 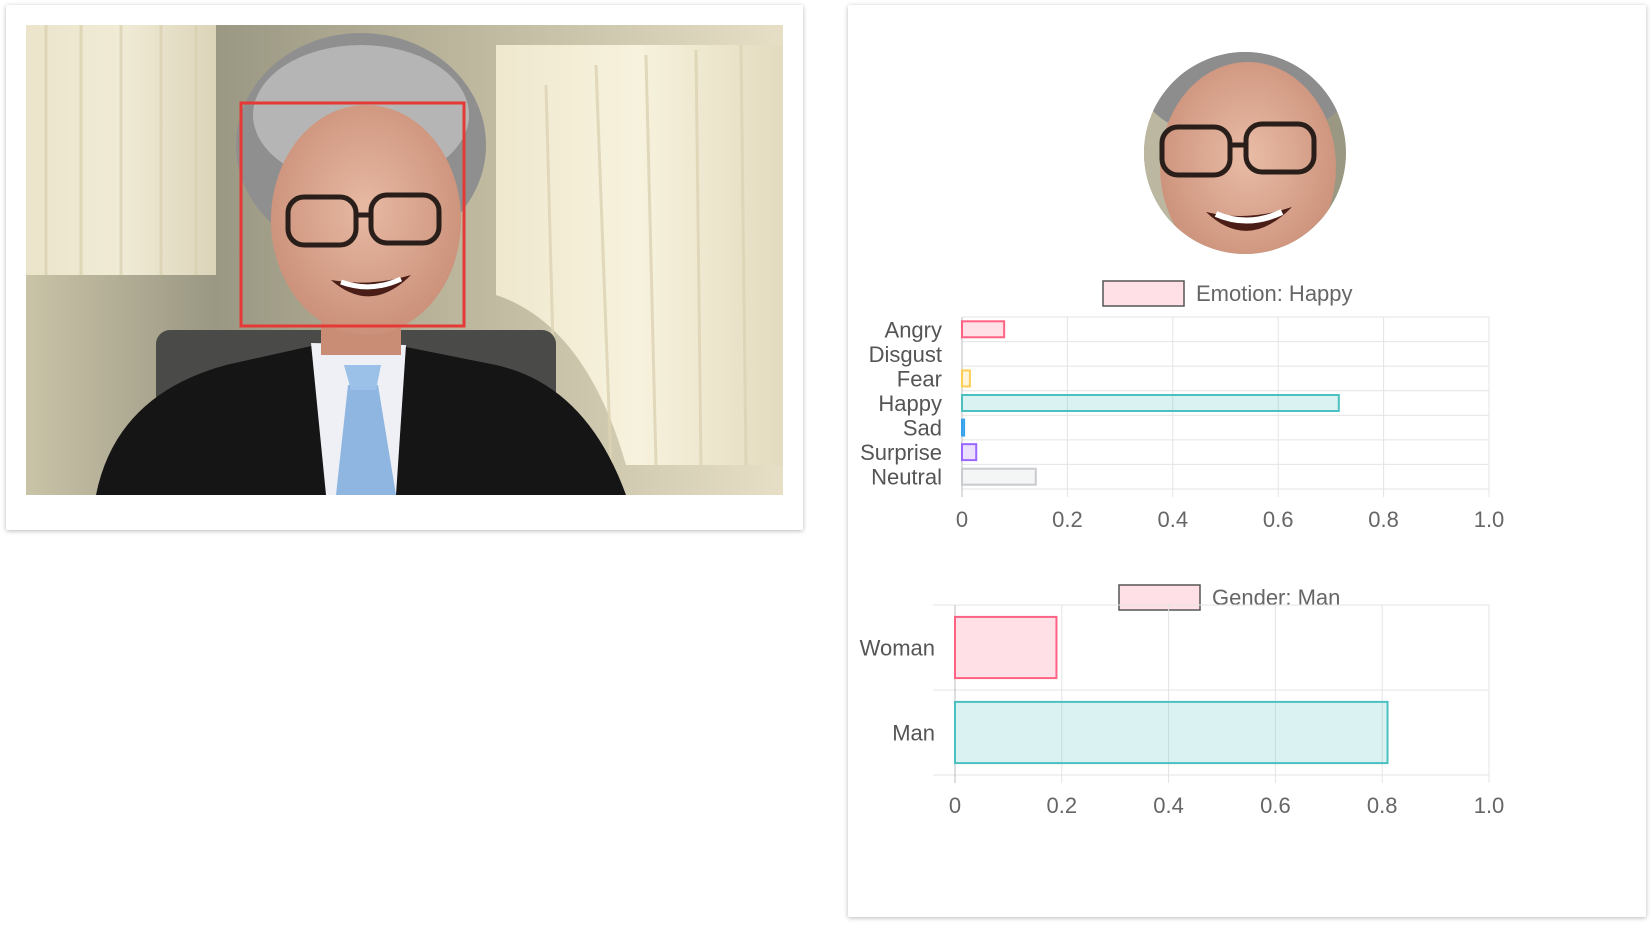 I want to click on category-label: Happy, so click(x=910, y=403).